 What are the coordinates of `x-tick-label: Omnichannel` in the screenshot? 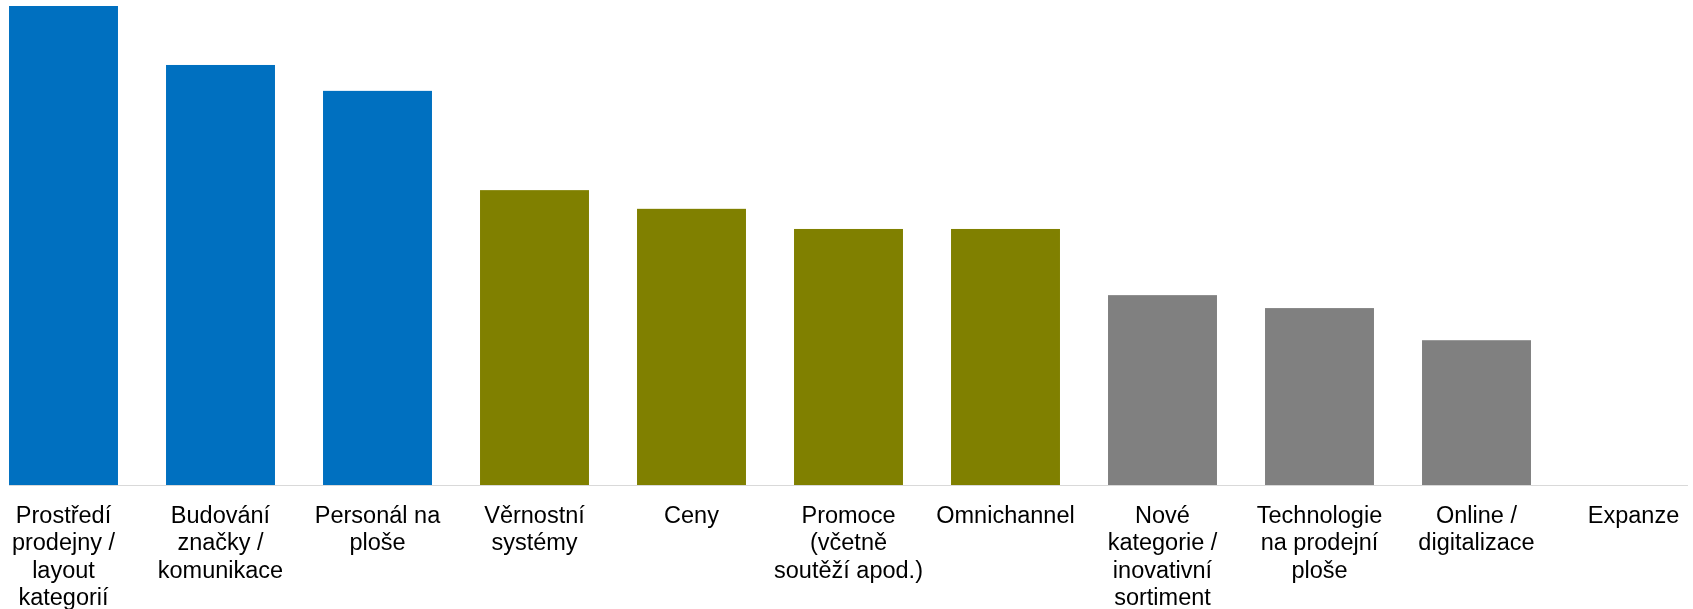 It's located at (1005, 514).